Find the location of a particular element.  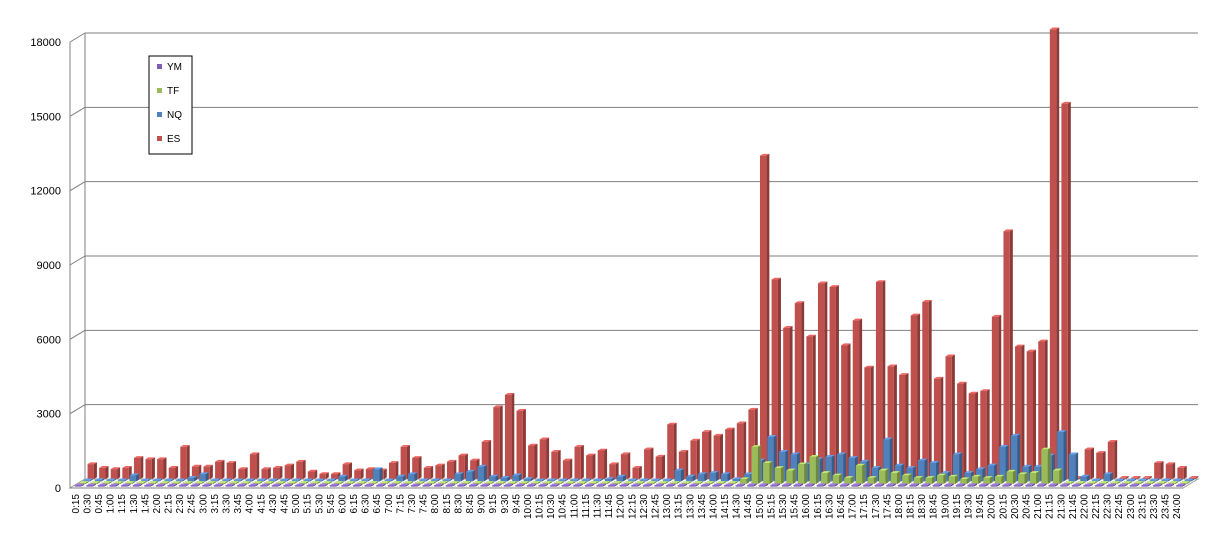

x-tick-label: 18:45 is located at coordinates (934, 506).